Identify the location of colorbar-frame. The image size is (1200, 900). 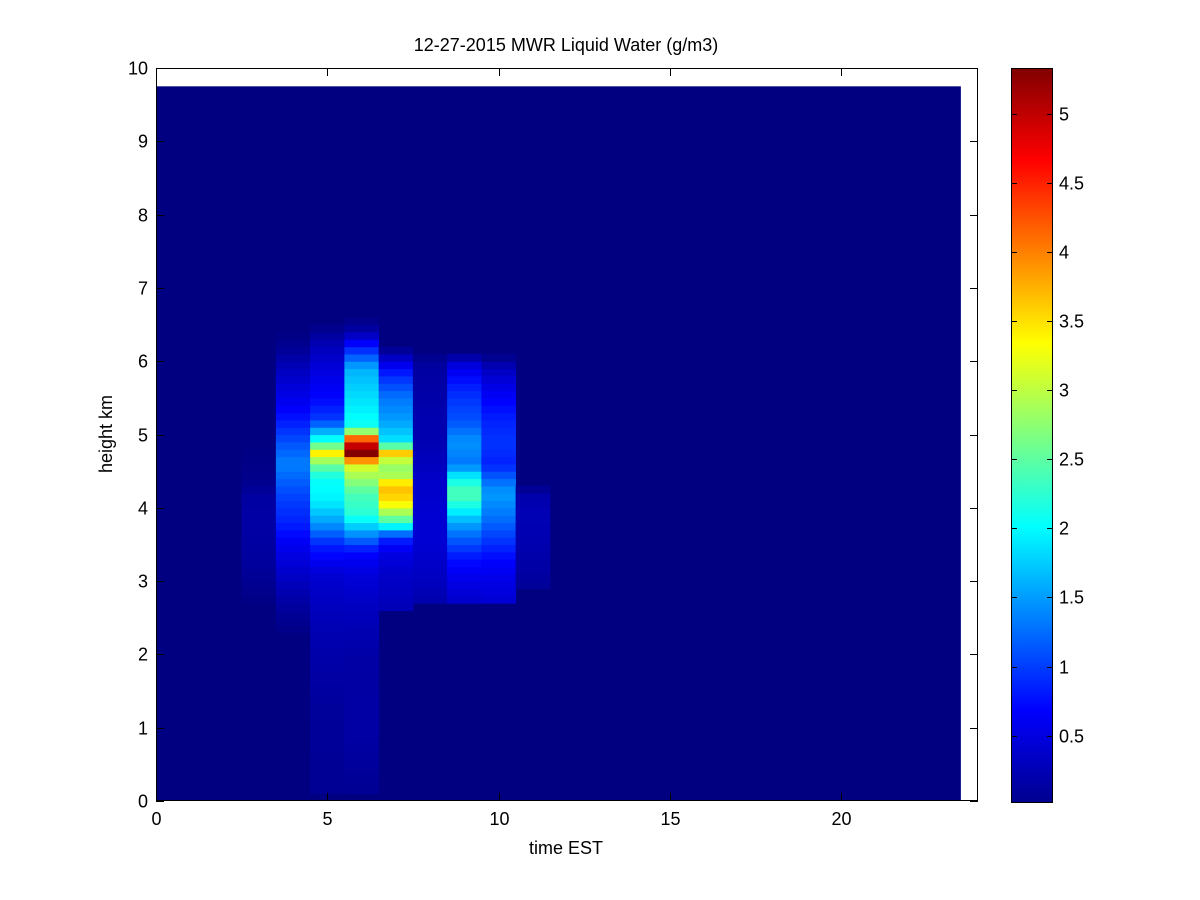
(1032, 435).